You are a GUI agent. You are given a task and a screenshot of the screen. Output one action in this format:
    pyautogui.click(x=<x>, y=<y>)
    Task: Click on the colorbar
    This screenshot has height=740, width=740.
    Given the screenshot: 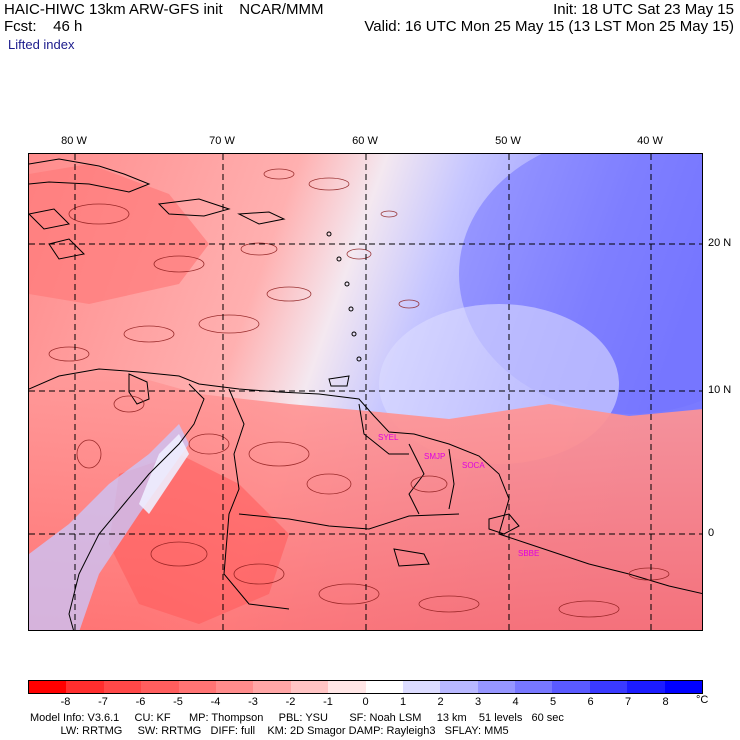 What is the action you would take?
    pyautogui.click(x=365, y=687)
    